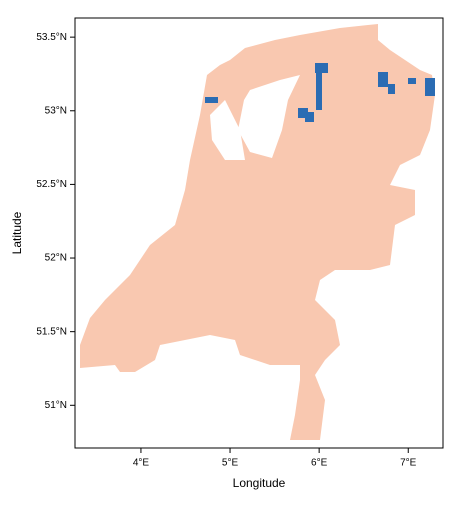 This screenshot has height=505, width=460. What do you see at coordinates (141, 463) in the screenshot?
I see `x-tick-label: 4°E` at bounding box center [141, 463].